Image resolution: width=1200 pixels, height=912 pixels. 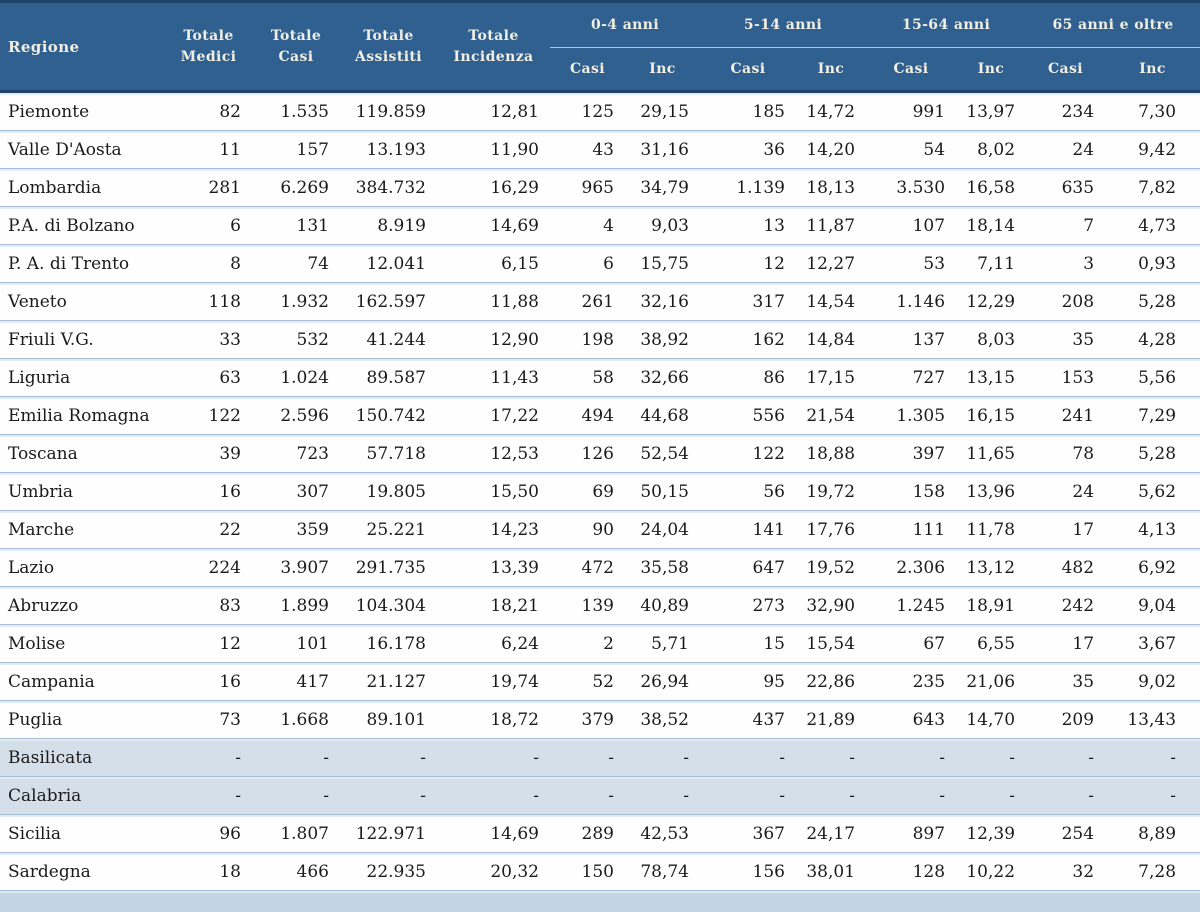 I want to click on value-cell: 466, so click(x=296, y=871).